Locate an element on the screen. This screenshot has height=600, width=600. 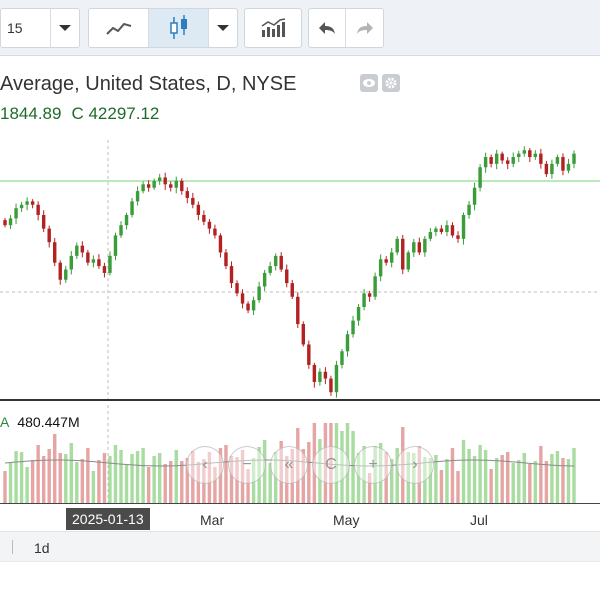
chart-toolbar: 15 is located at coordinates (300, 28).